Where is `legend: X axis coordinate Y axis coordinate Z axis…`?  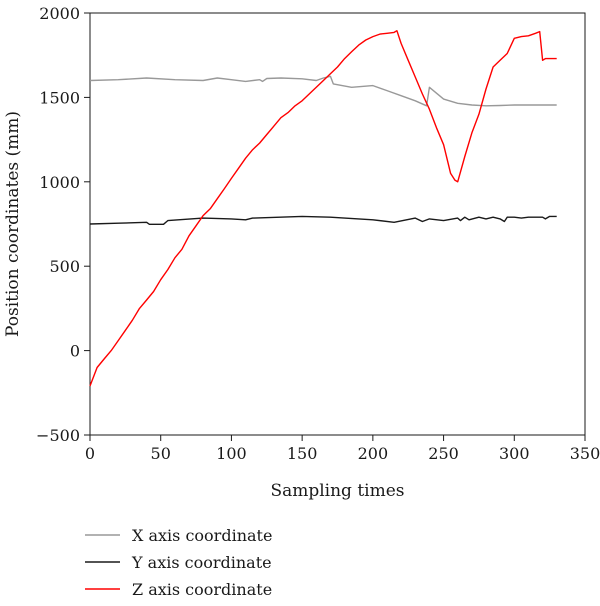
legend: X axis coordinate Y axis coordinate Z axis… is located at coordinates (178, 562).